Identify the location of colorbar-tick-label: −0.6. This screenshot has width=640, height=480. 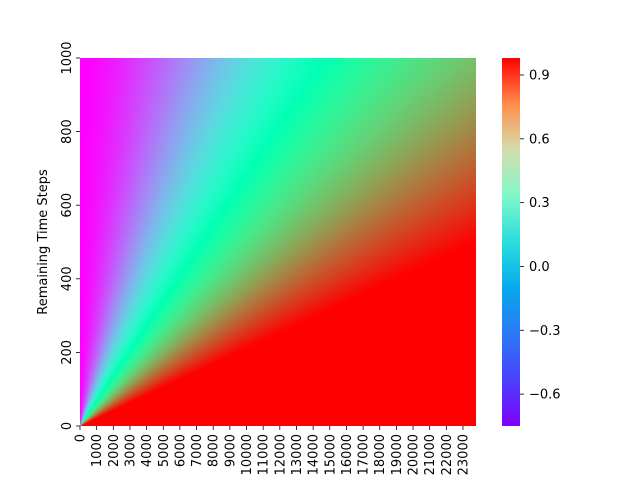
(545, 395).